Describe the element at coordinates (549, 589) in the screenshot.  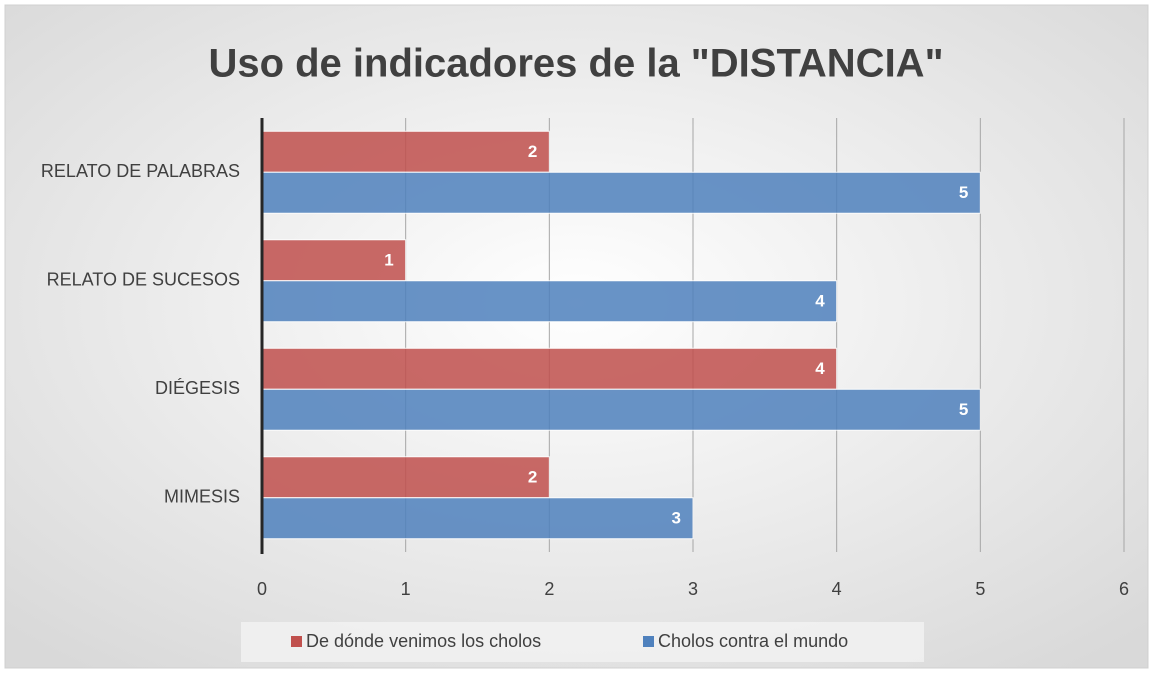
I see `x-tick-label: 2` at that location.